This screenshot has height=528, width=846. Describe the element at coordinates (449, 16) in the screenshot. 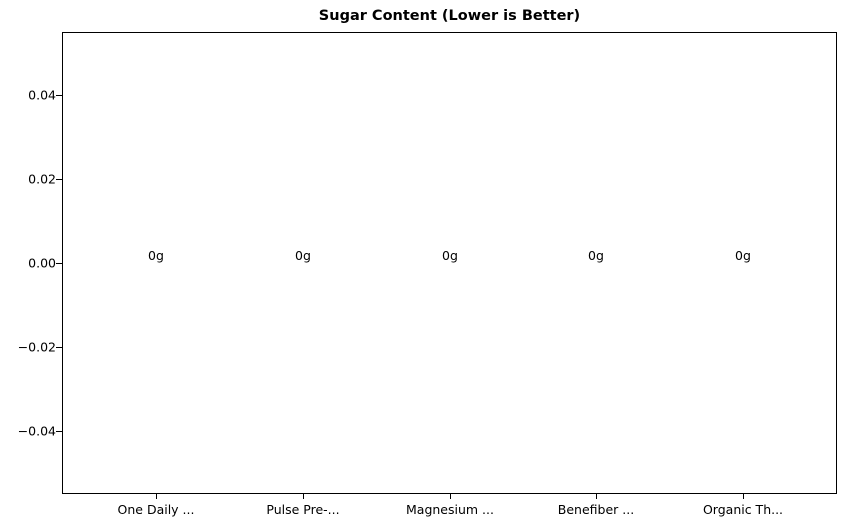

I see `chart-title: Sugar Content (Lower is Better)` at that location.